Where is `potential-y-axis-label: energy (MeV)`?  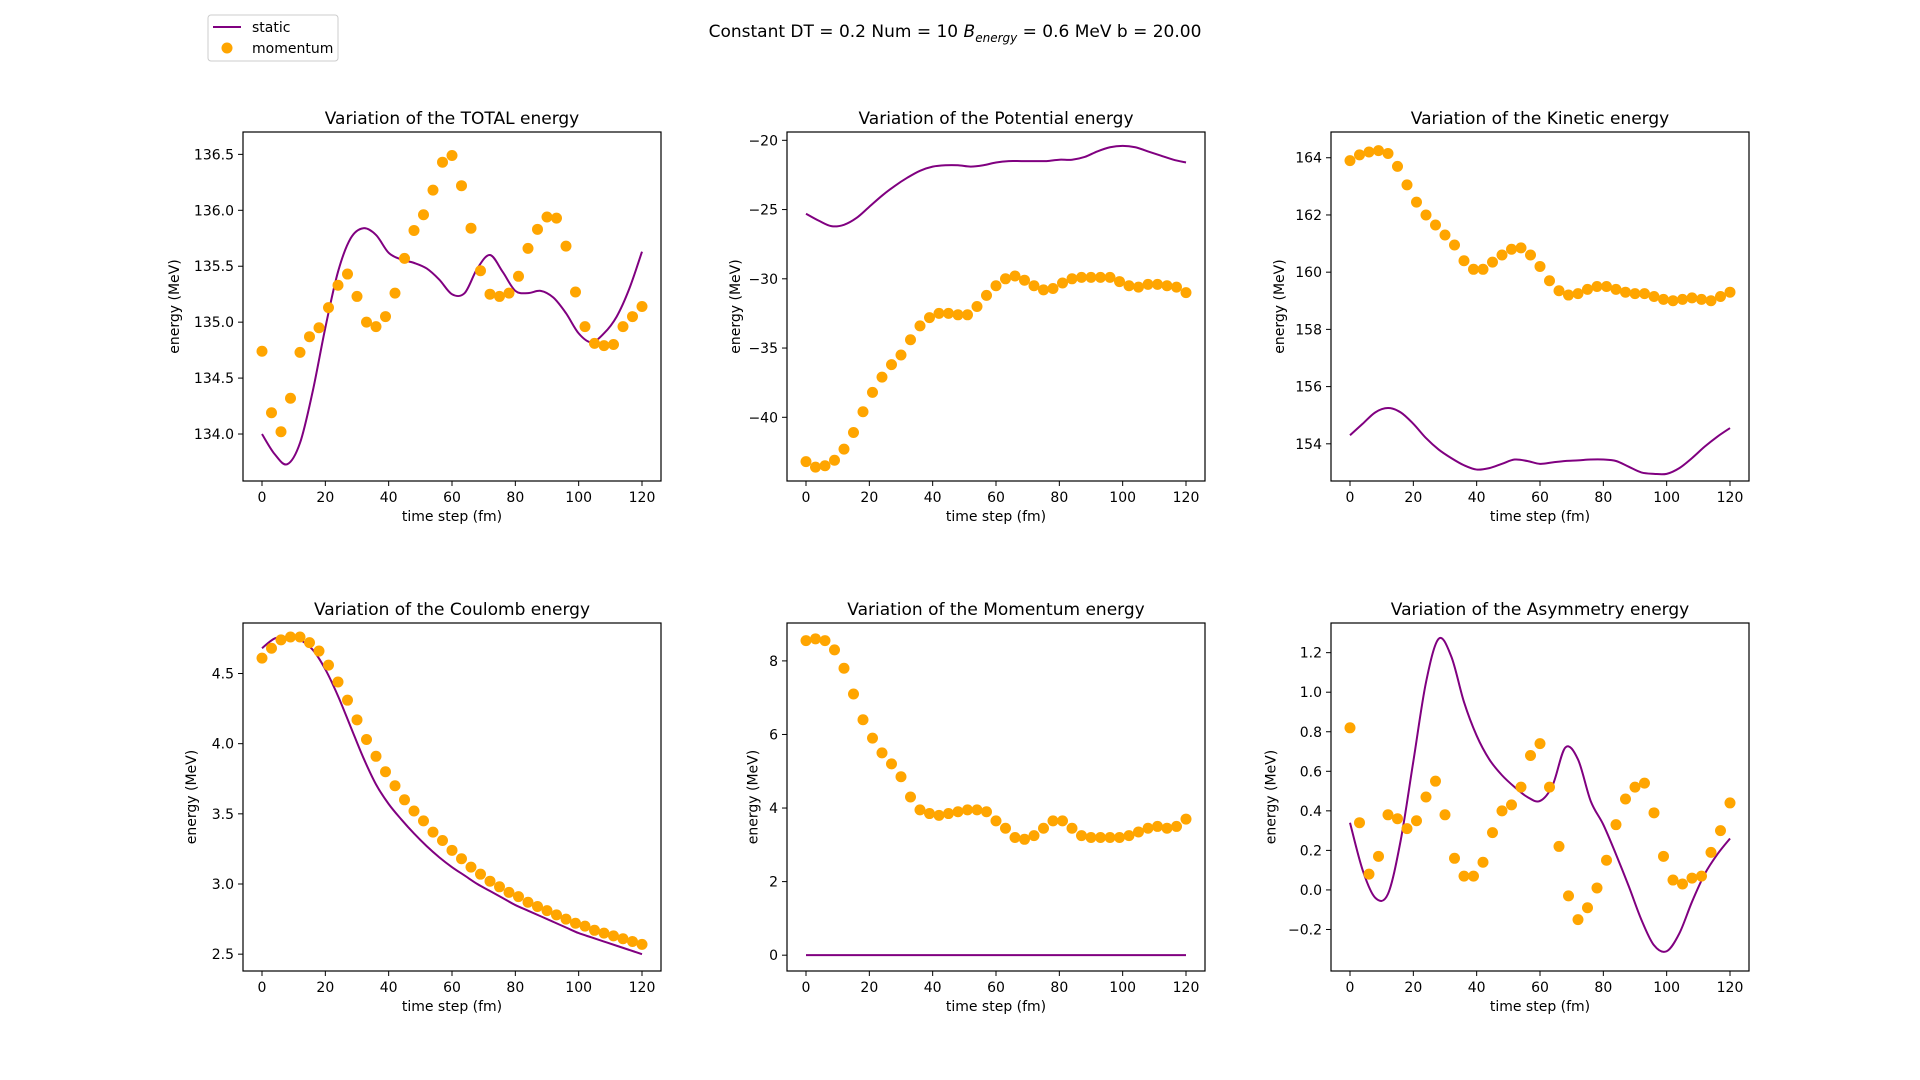 potential-y-axis-label: energy (MeV) is located at coordinates (736, 306).